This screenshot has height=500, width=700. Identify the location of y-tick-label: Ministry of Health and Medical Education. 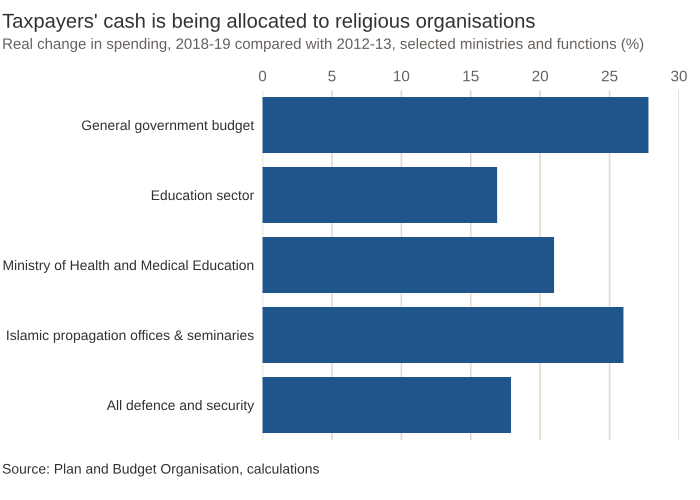
(129, 266).